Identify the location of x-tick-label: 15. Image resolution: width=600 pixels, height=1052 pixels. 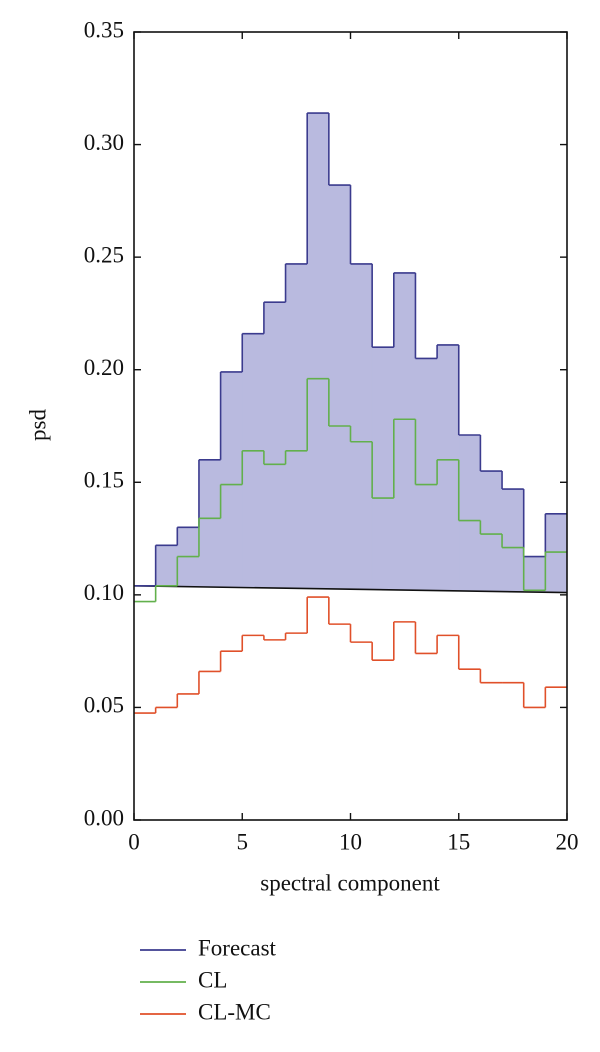
(458, 841).